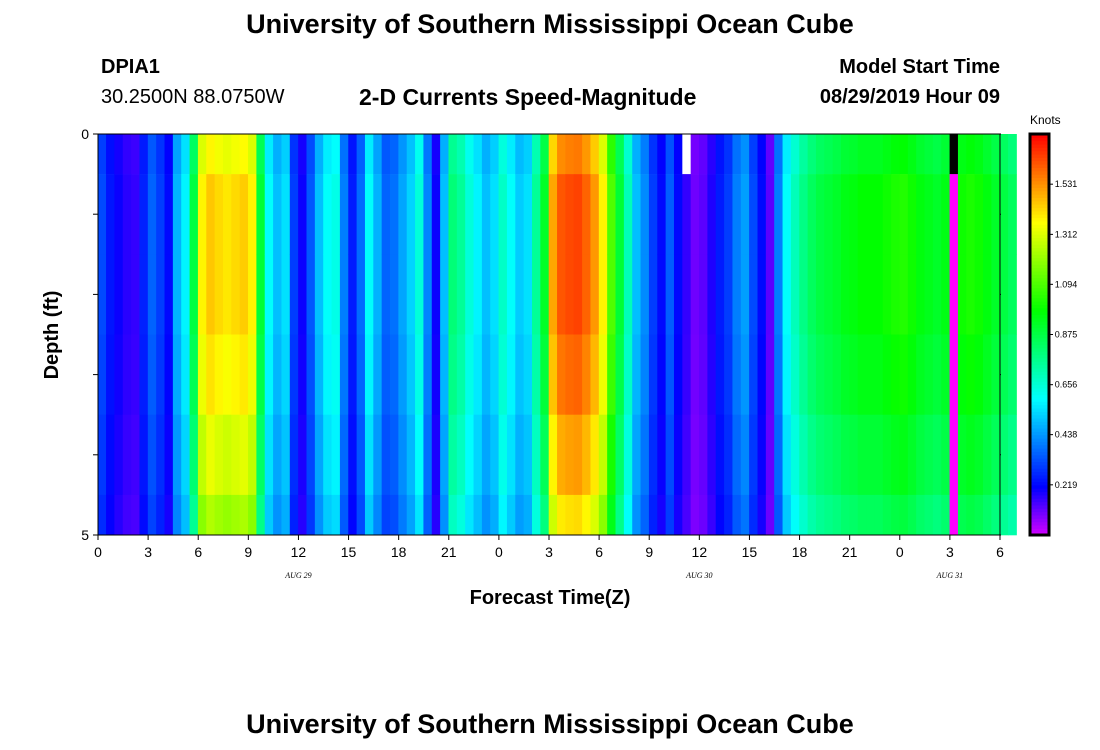 Image resolution: width=1100 pixels, height=750 pixels. I want to click on station-id: DPIA1, so click(130, 67).